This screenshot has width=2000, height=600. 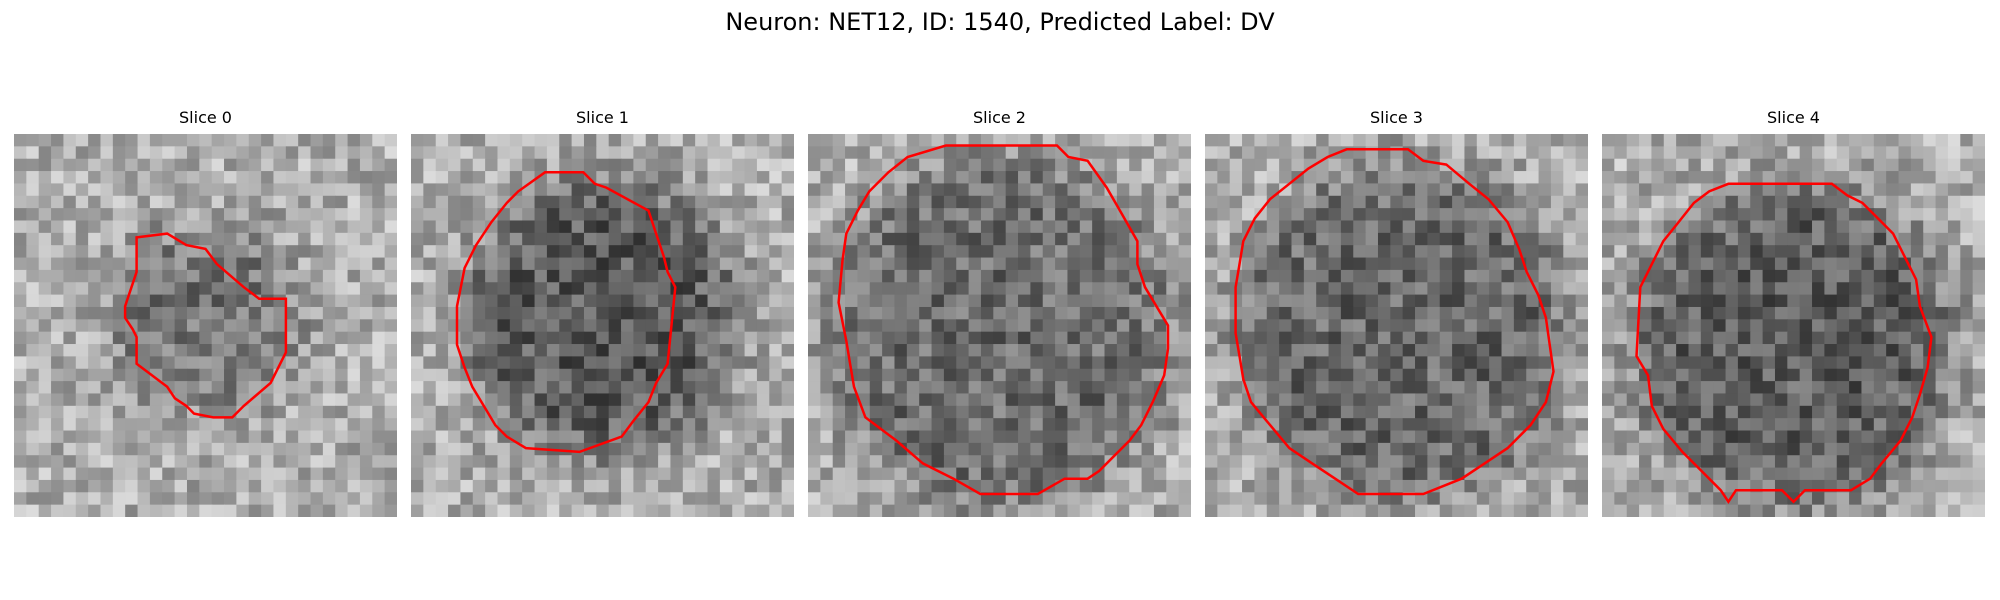 I want to click on slice-panel-1: Slice 1, so click(x=602, y=312).